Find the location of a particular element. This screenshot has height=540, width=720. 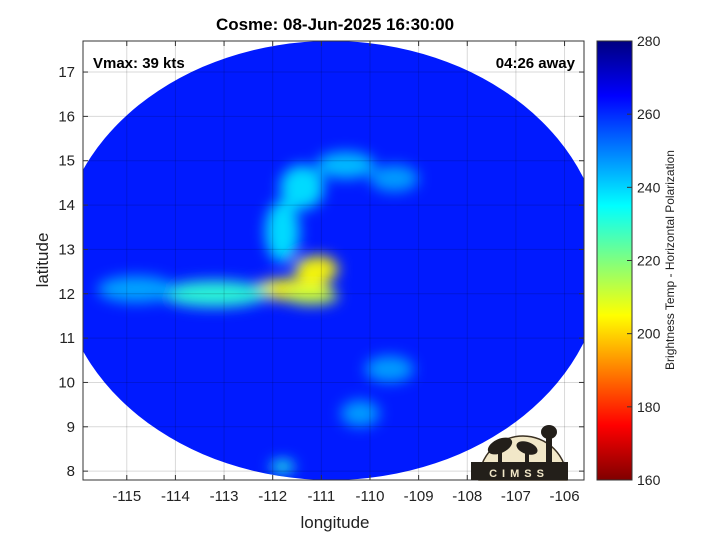

x-tick-label: -115 is located at coordinates (126, 496).